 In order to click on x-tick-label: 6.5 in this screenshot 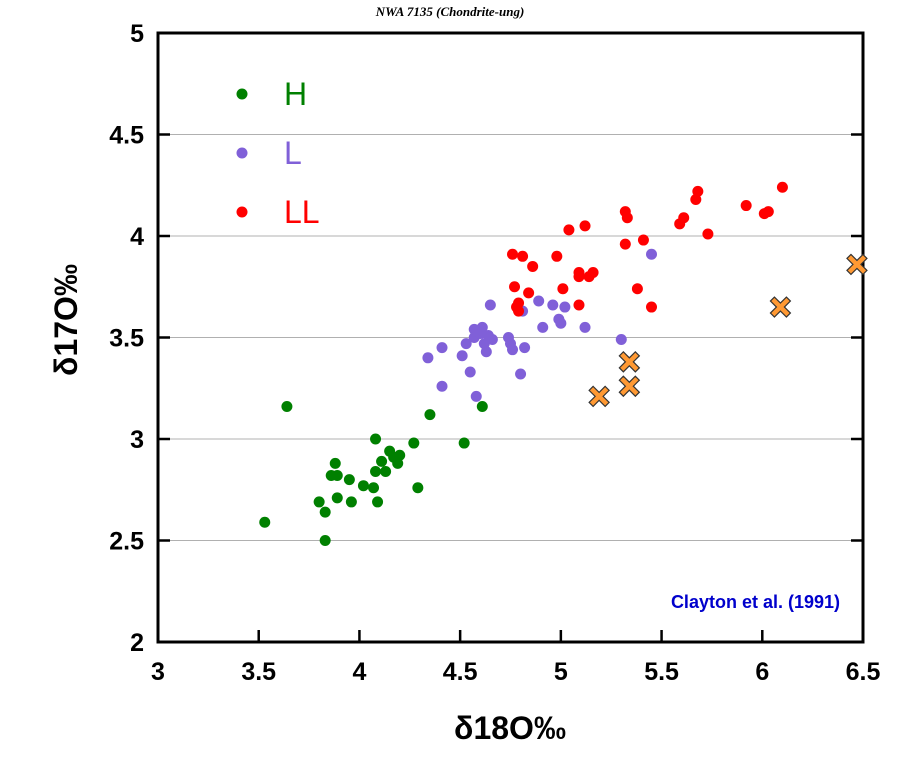, I will do `click(863, 672)`.